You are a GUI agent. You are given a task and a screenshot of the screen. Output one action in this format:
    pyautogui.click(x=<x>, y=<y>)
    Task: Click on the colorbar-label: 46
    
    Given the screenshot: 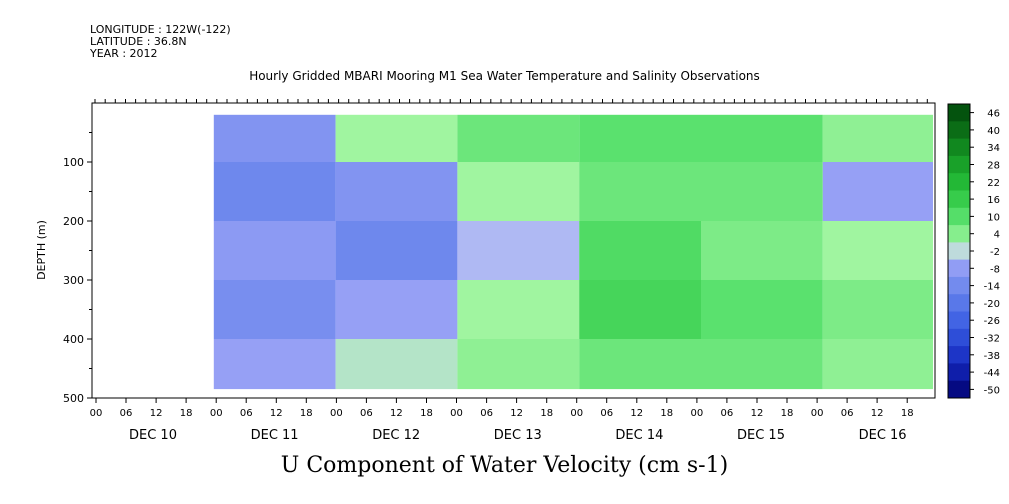 What is the action you would take?
    pyautogui.click(x=993, y=114)
    